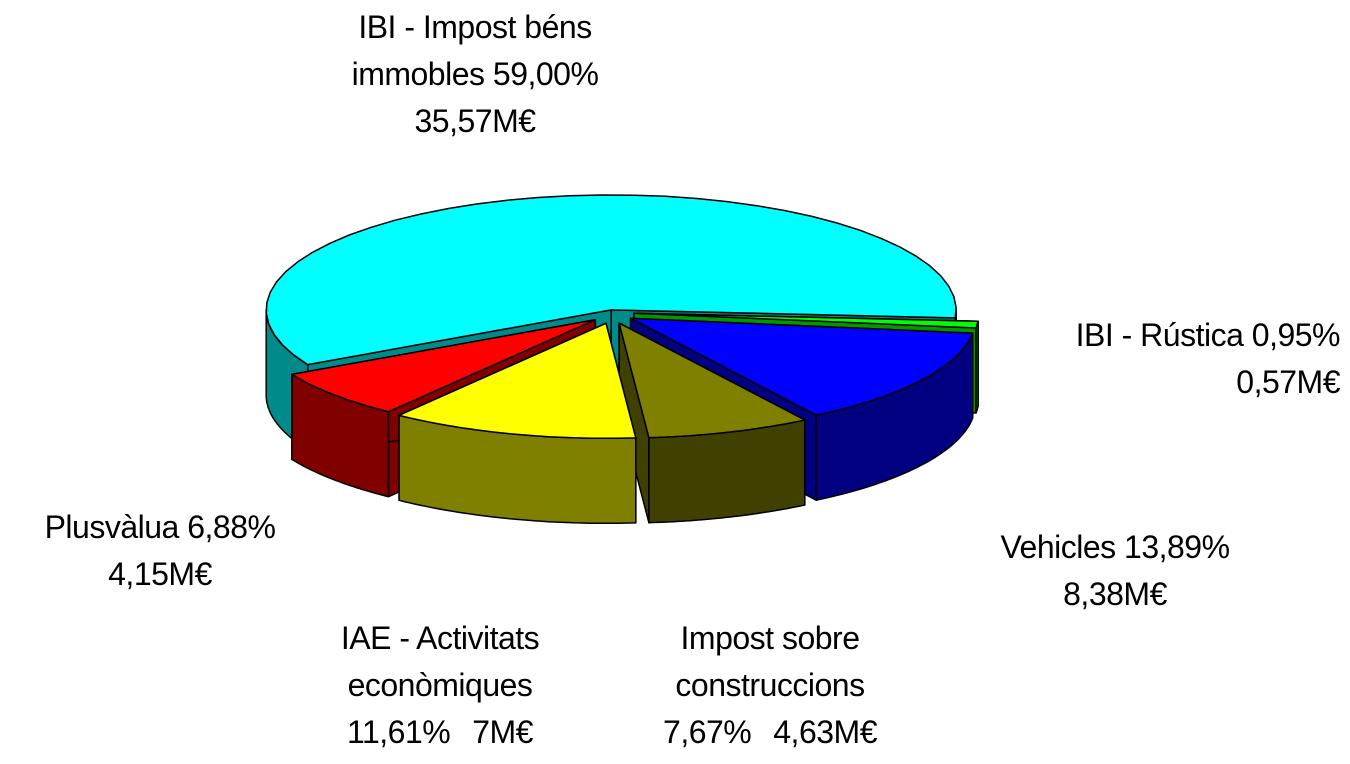 This screenshot has height=764, width=1350. I want to click on label-amount: 8,38M€, so click(1115, 594).